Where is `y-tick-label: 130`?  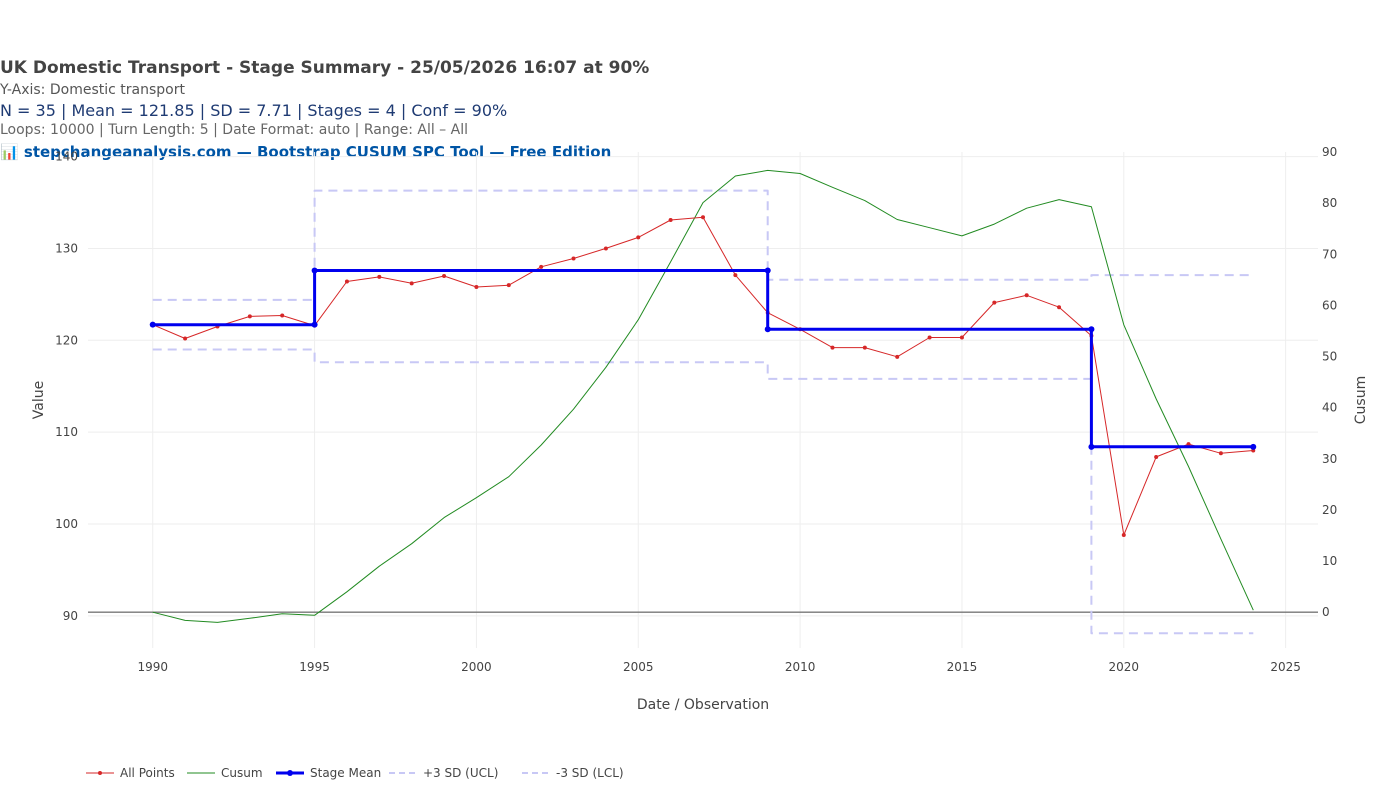 y-tick-label: 130 is located at coordinates (66, 248).